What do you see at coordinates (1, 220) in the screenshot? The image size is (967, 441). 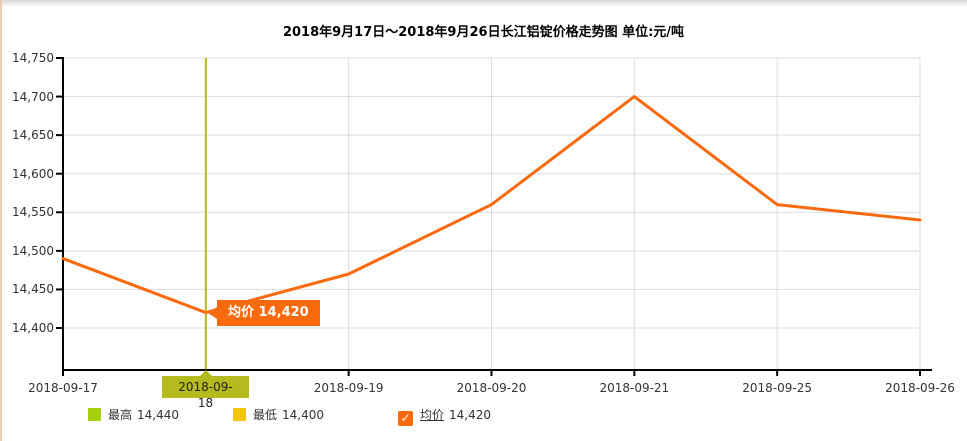 I see `page-left-border` at bounding box center [1, 220].